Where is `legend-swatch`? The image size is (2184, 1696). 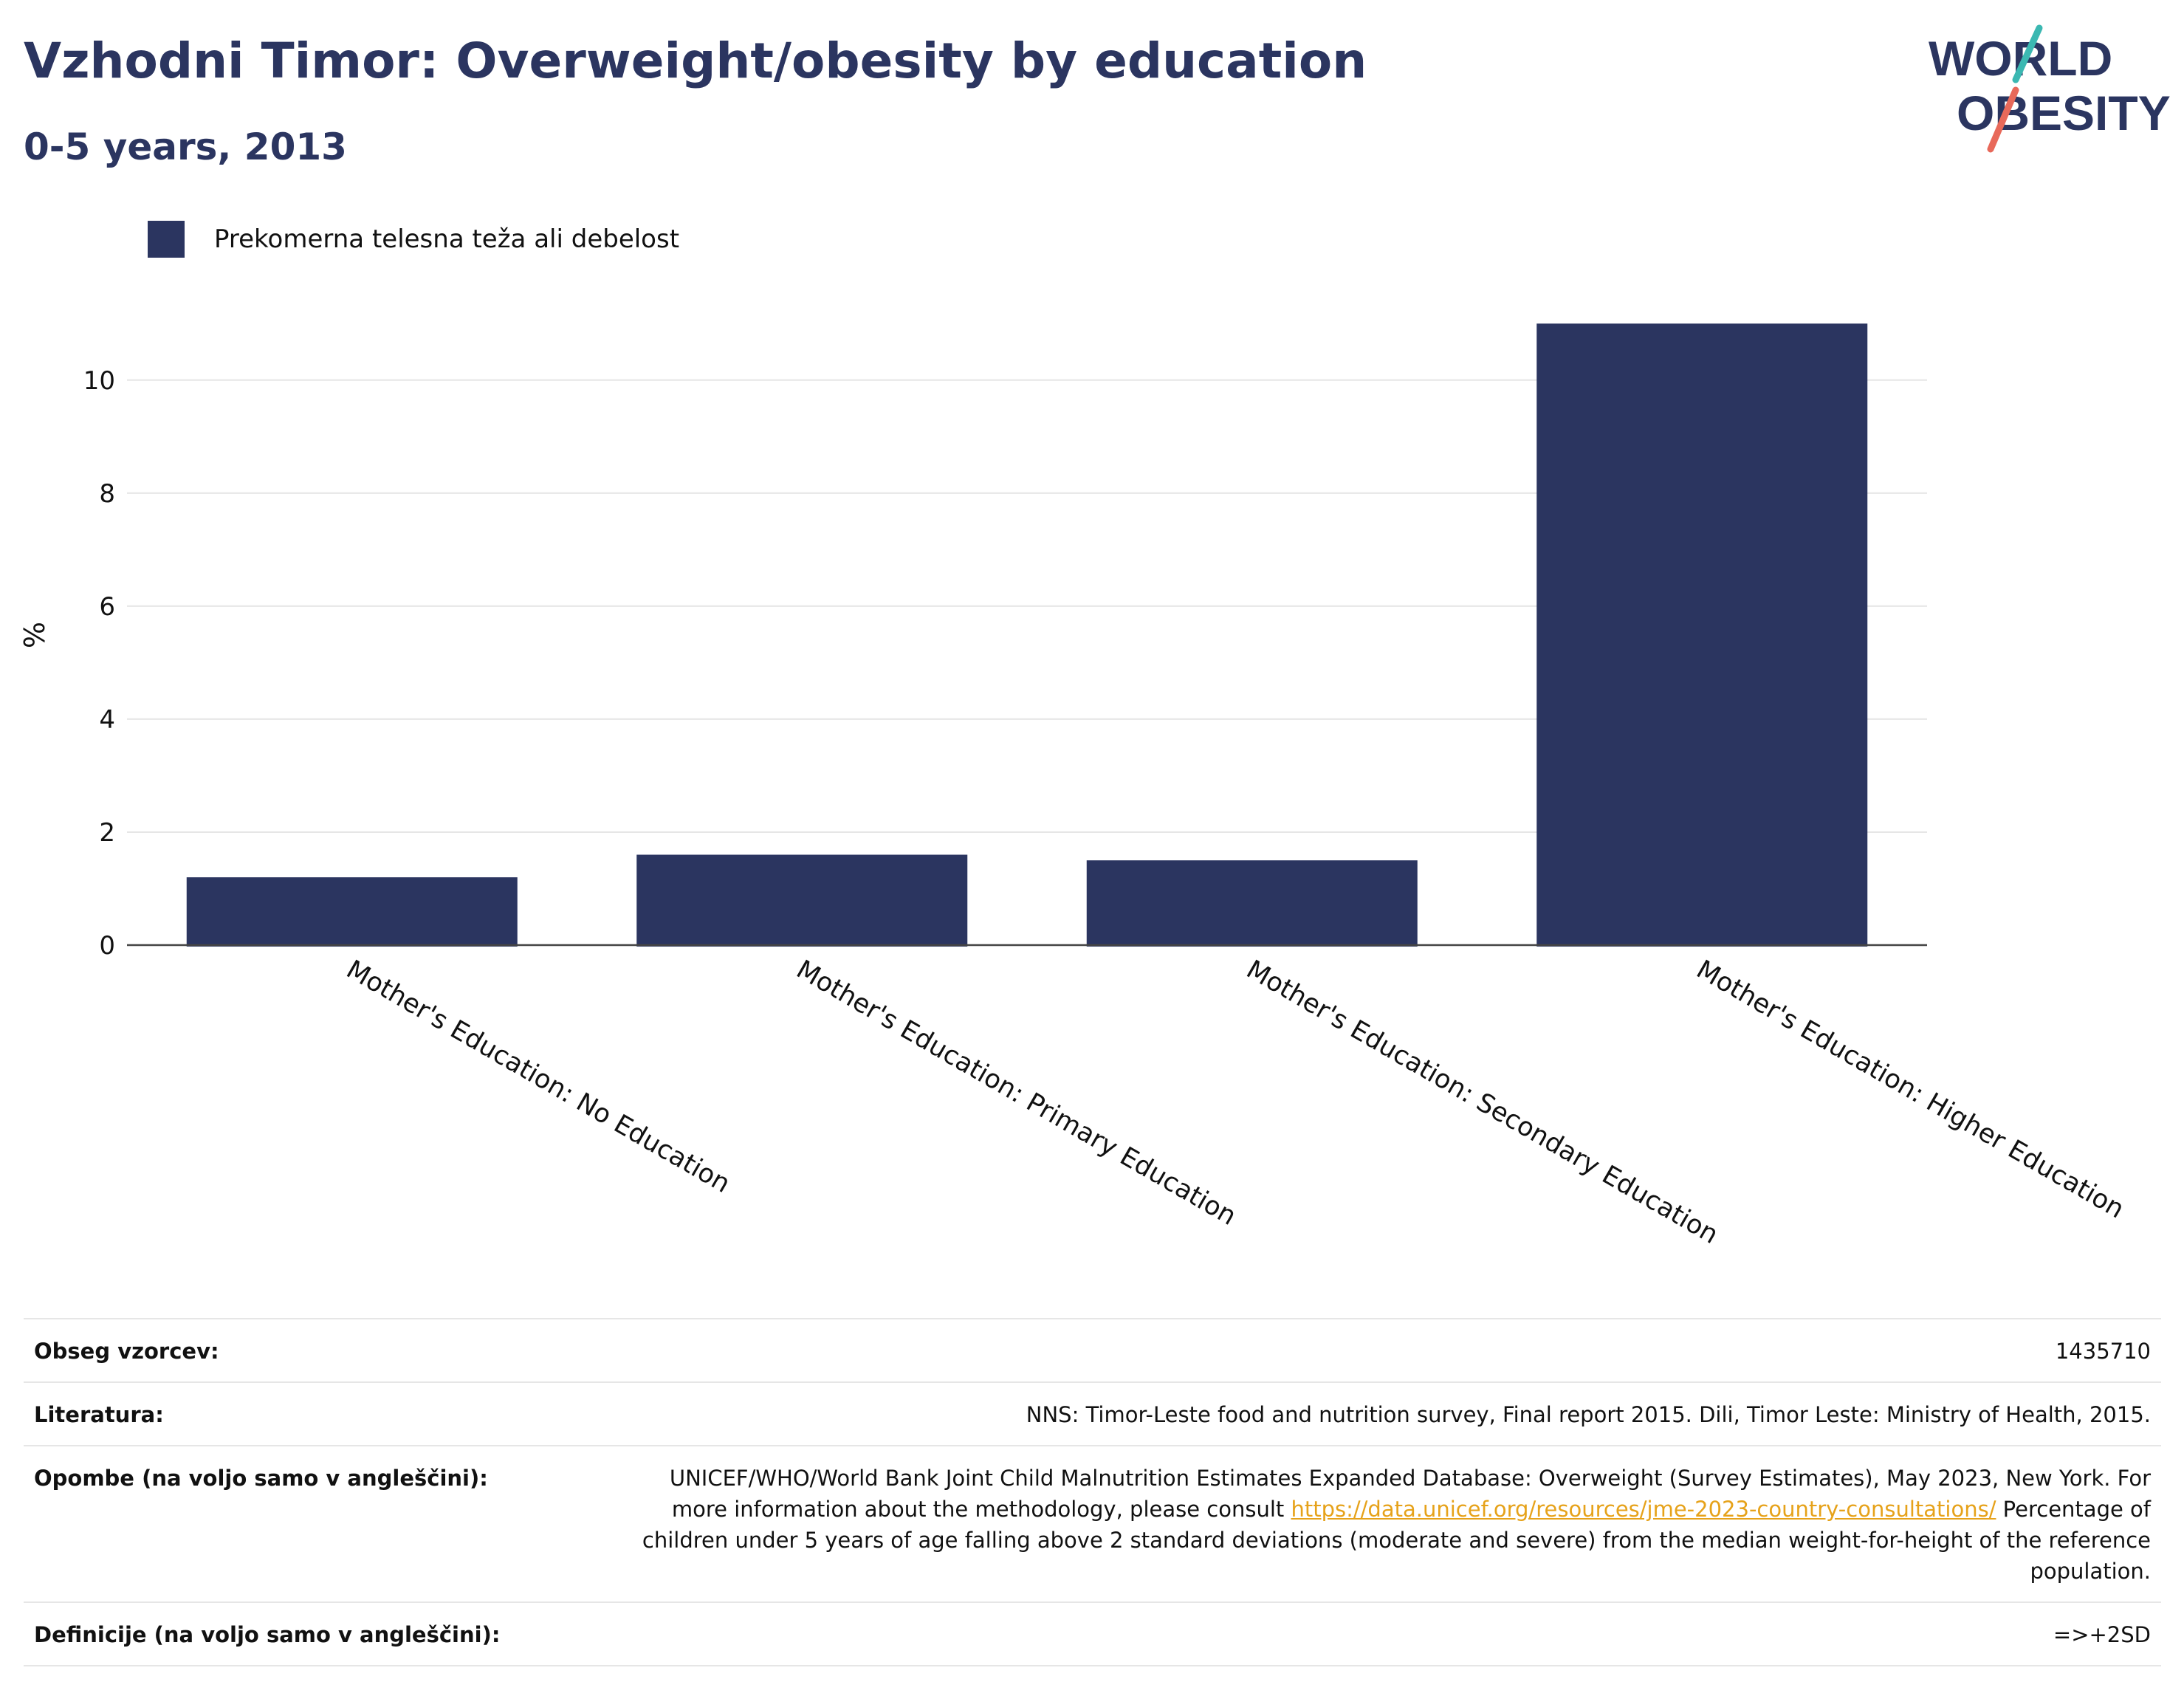 legend-swatch is located at coordinates (167, 239).